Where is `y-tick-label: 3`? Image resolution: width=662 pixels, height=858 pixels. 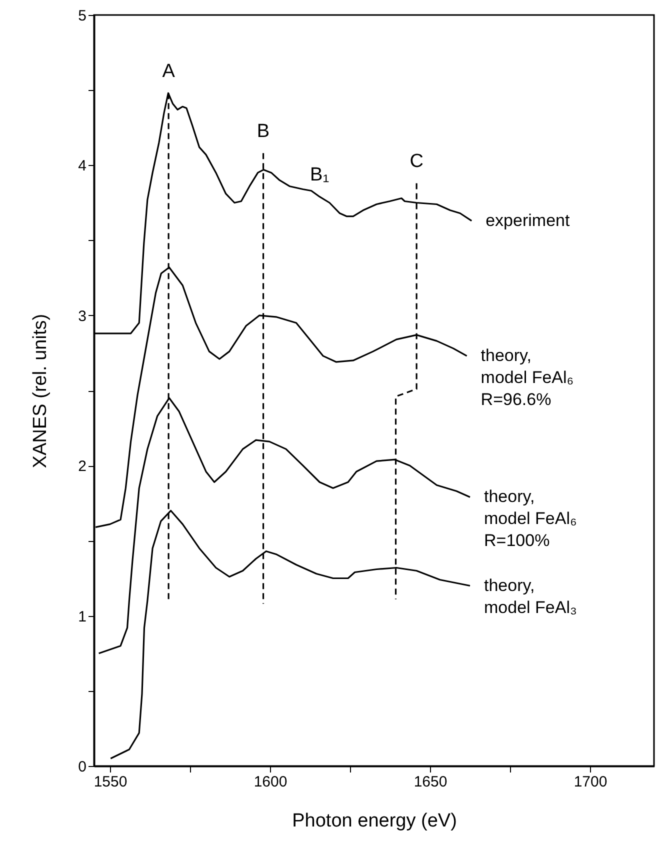
y-tick-label: 3 is located at coordinates (82, 316).